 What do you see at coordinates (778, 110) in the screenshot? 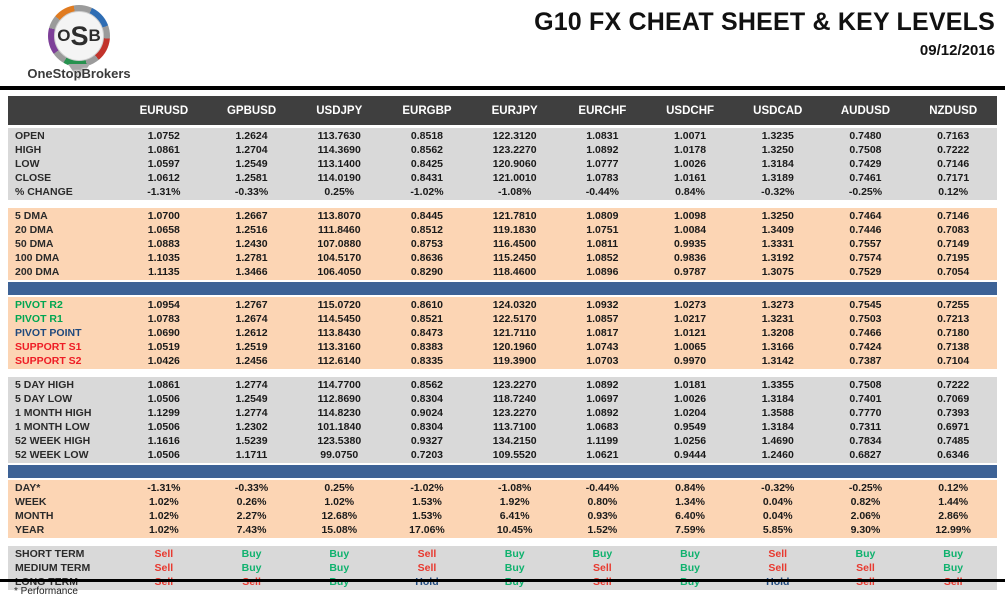
I see `column-header-usdcad: USDCAD` at bounding box center [778, 110].